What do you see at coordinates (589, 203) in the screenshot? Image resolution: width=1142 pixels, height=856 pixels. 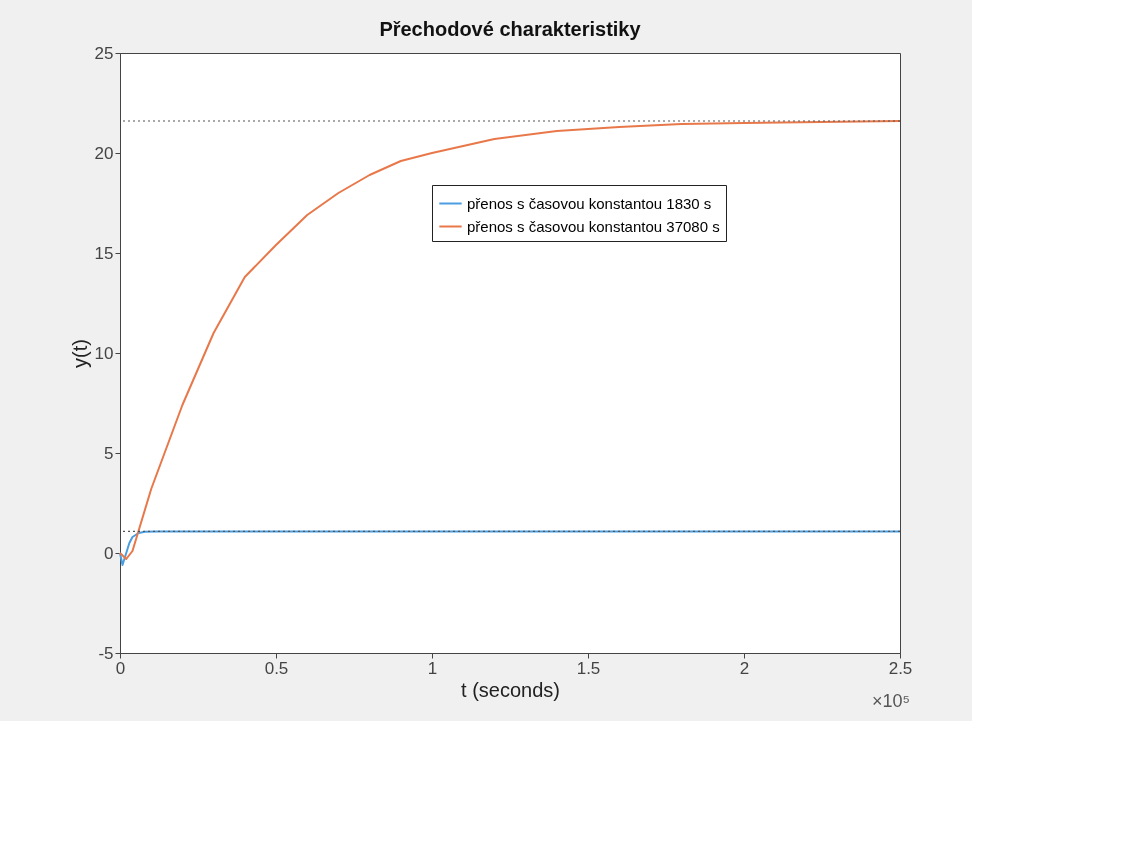 I see `legend-label: přenos s časovou konstantou 1830 s` at bounding box center [589, 203].